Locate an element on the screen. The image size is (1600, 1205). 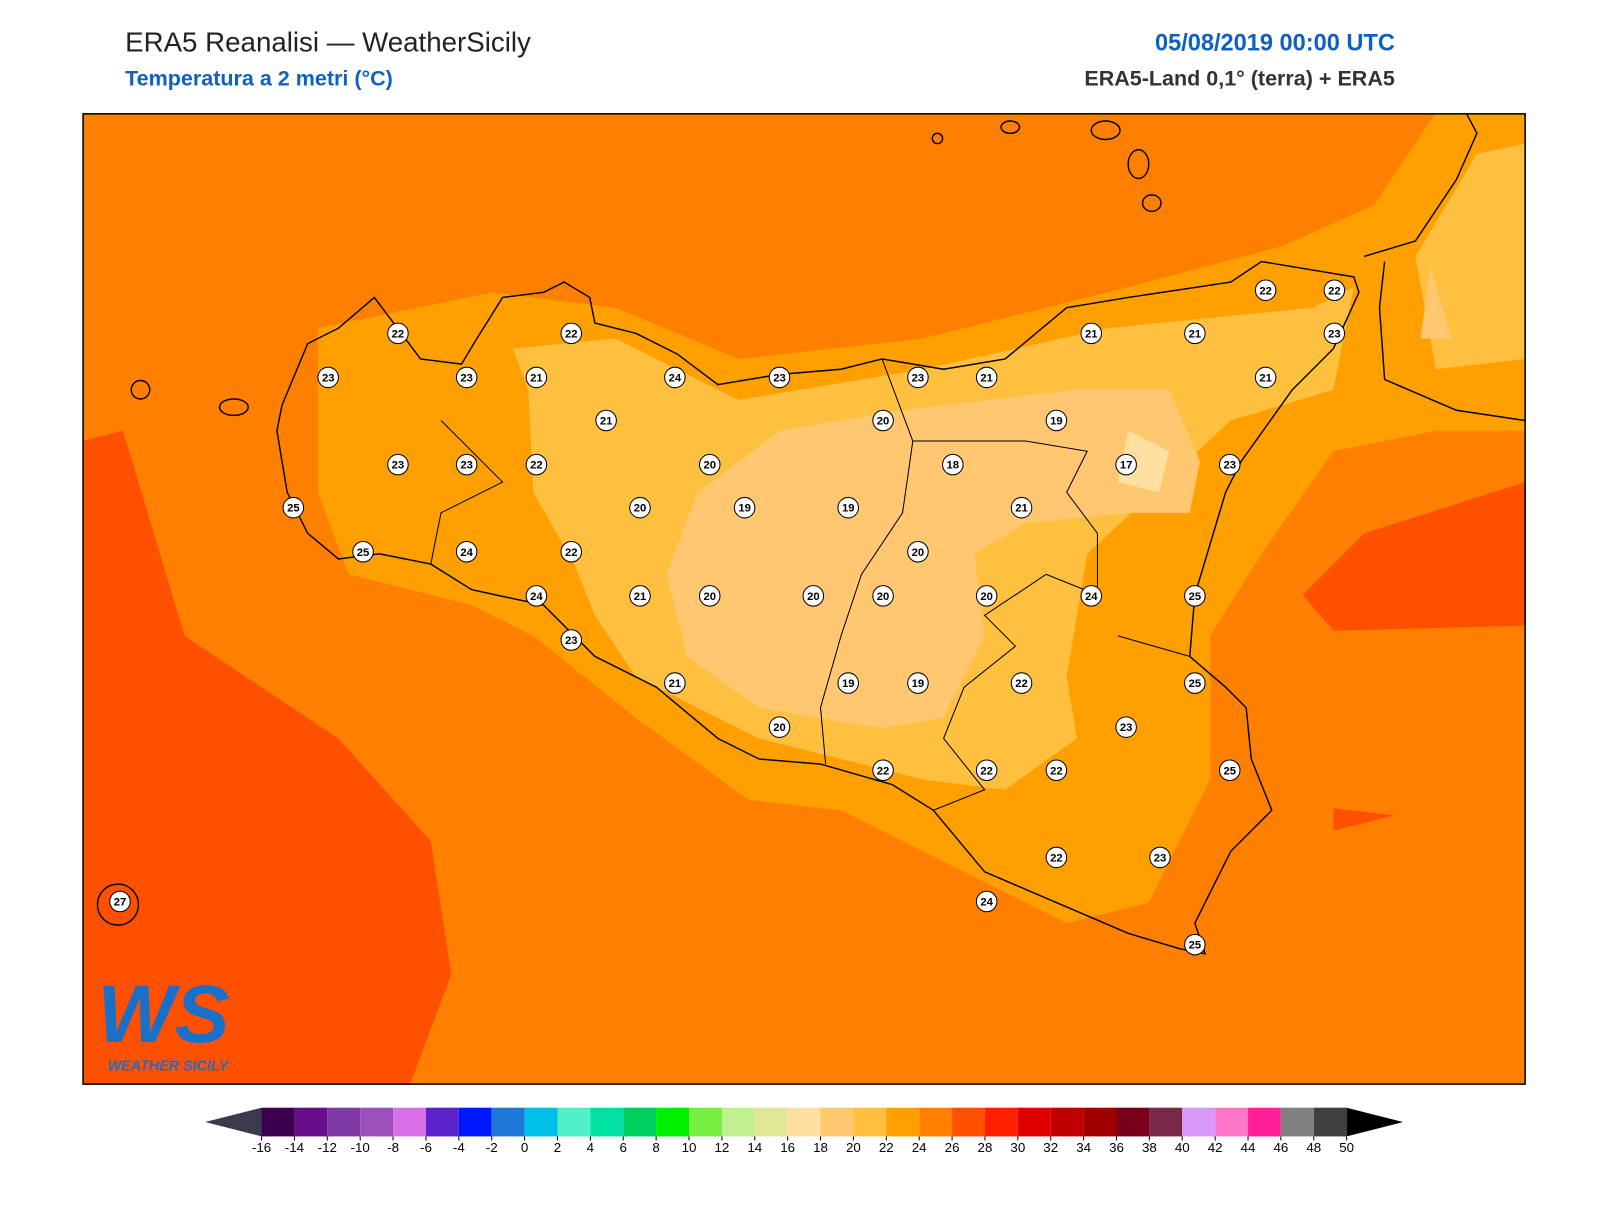
colorbar-tick-label: 24 is located at coordinates (919, 1147).